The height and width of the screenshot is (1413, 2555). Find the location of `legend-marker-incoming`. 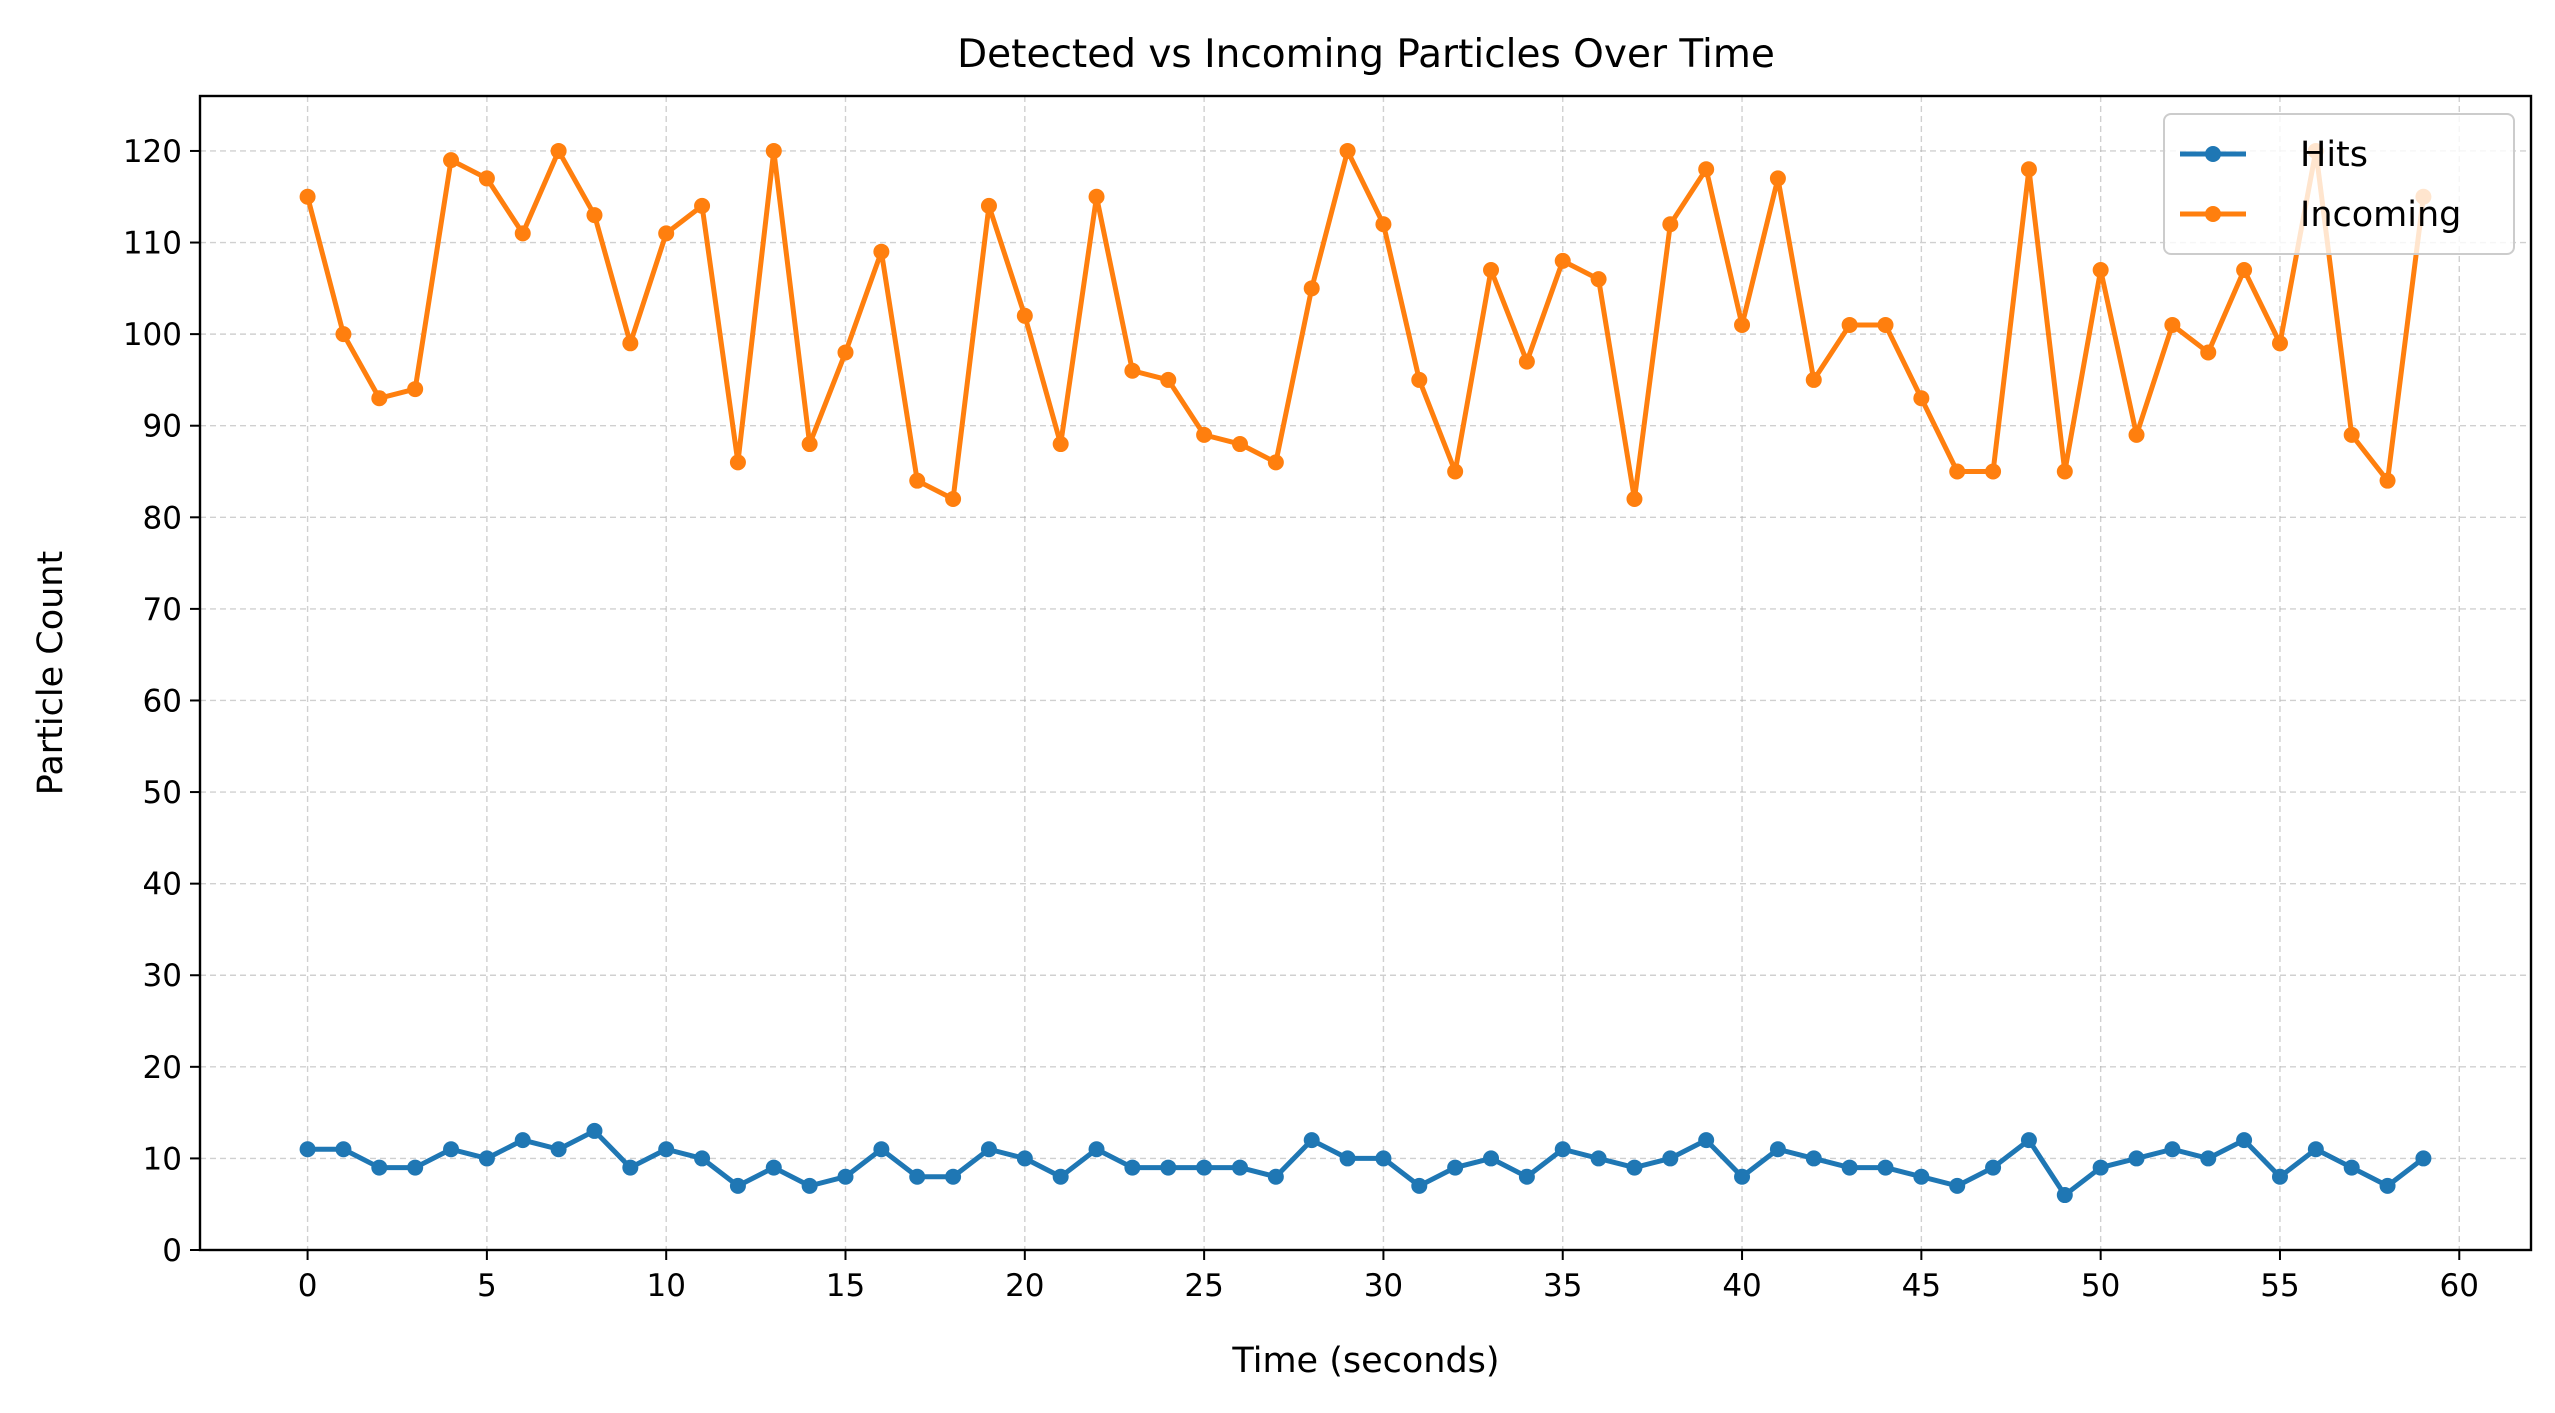

legend-marker-incoming is located at coordinates (2213, 214).